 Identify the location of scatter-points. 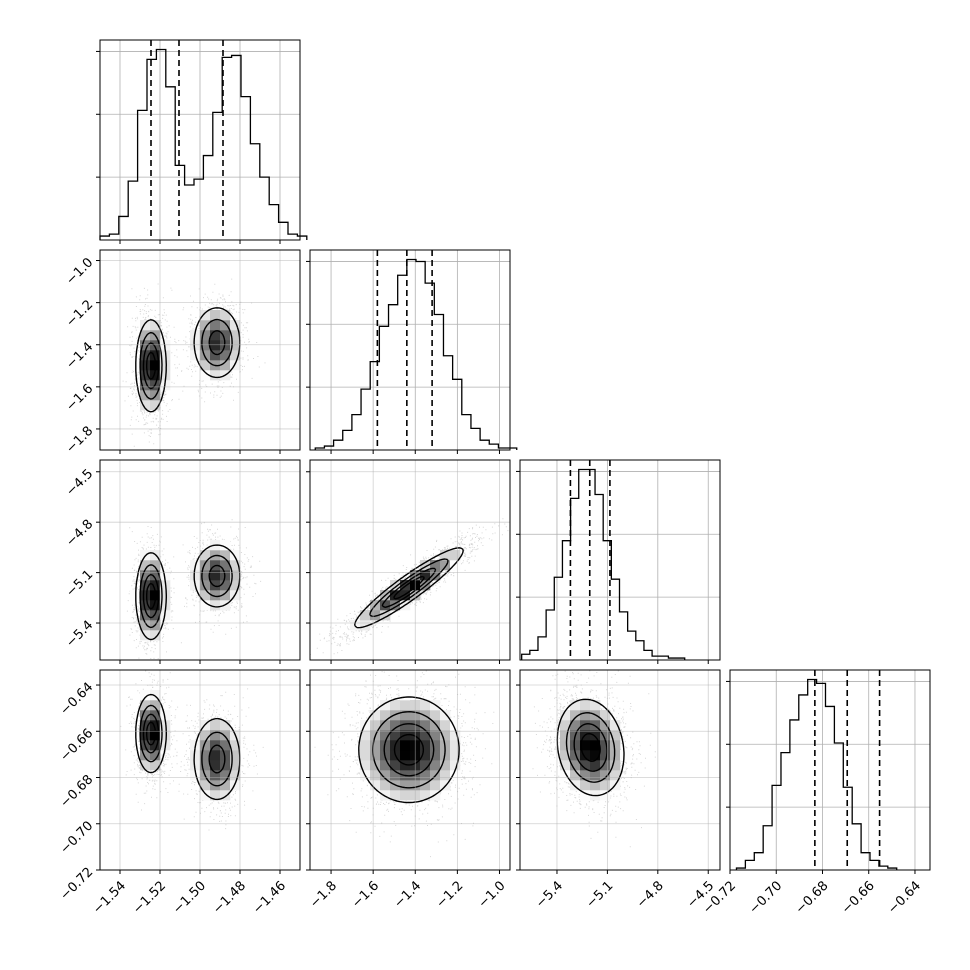
(194, 589).